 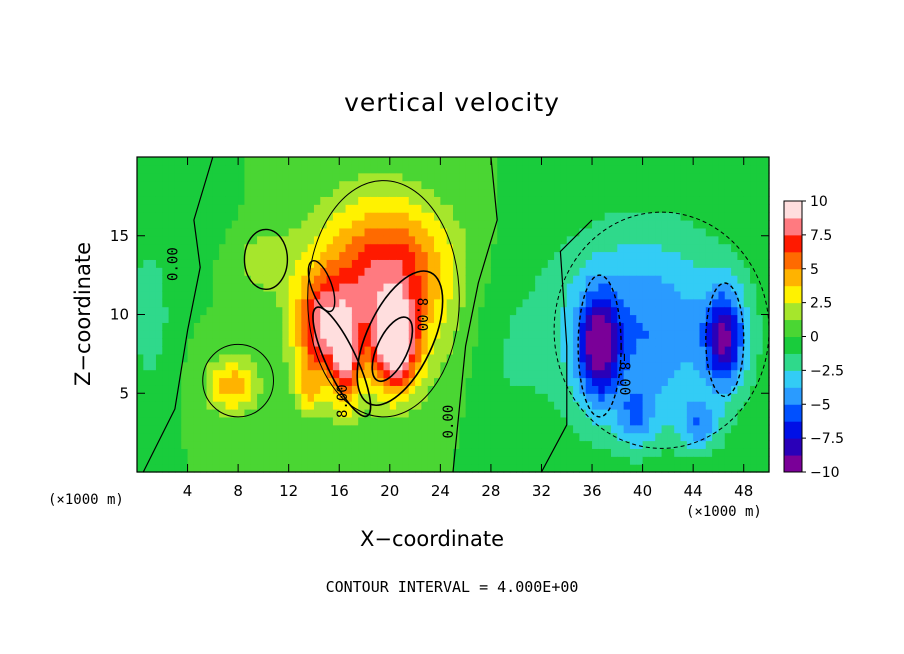 What do you see at coordinates (591, 491) in the screenshot?
I see `x-tick-label: 36` at bounding box center [591, 491].